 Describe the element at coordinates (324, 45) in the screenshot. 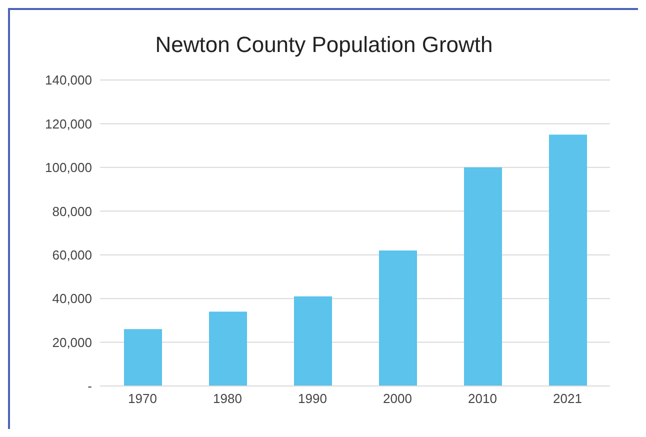

I see `chart-title: Newton County Population Growth` at that location.